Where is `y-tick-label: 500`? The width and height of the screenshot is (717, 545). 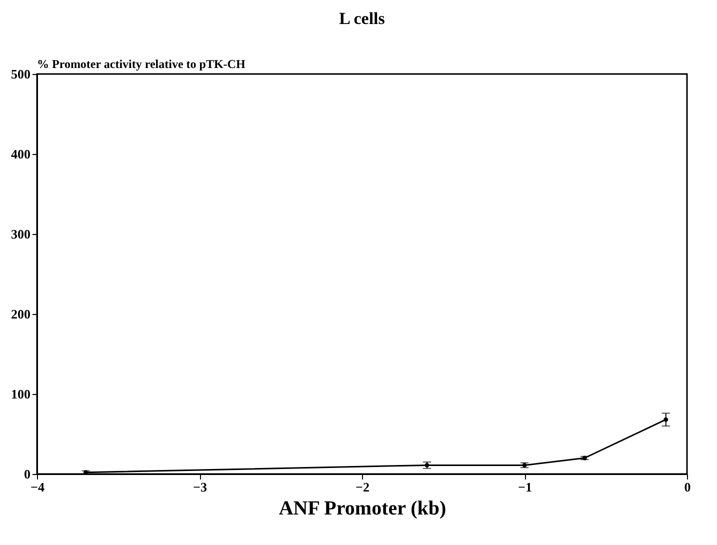
y-tick-label: 500 is located at coordinates (20, 74).